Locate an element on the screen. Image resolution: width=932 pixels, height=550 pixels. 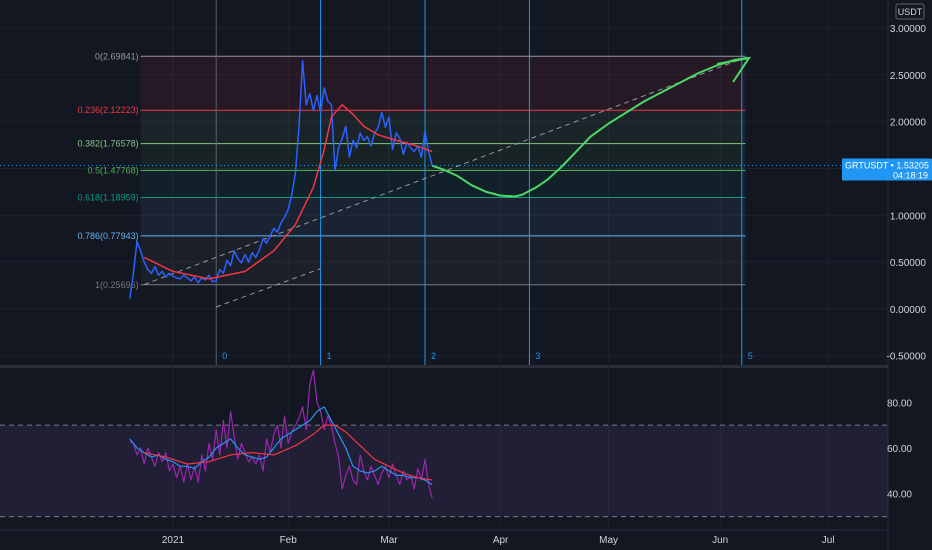
fib-level-label: 0.236(2.12223) is located at coordinates (108, 110).